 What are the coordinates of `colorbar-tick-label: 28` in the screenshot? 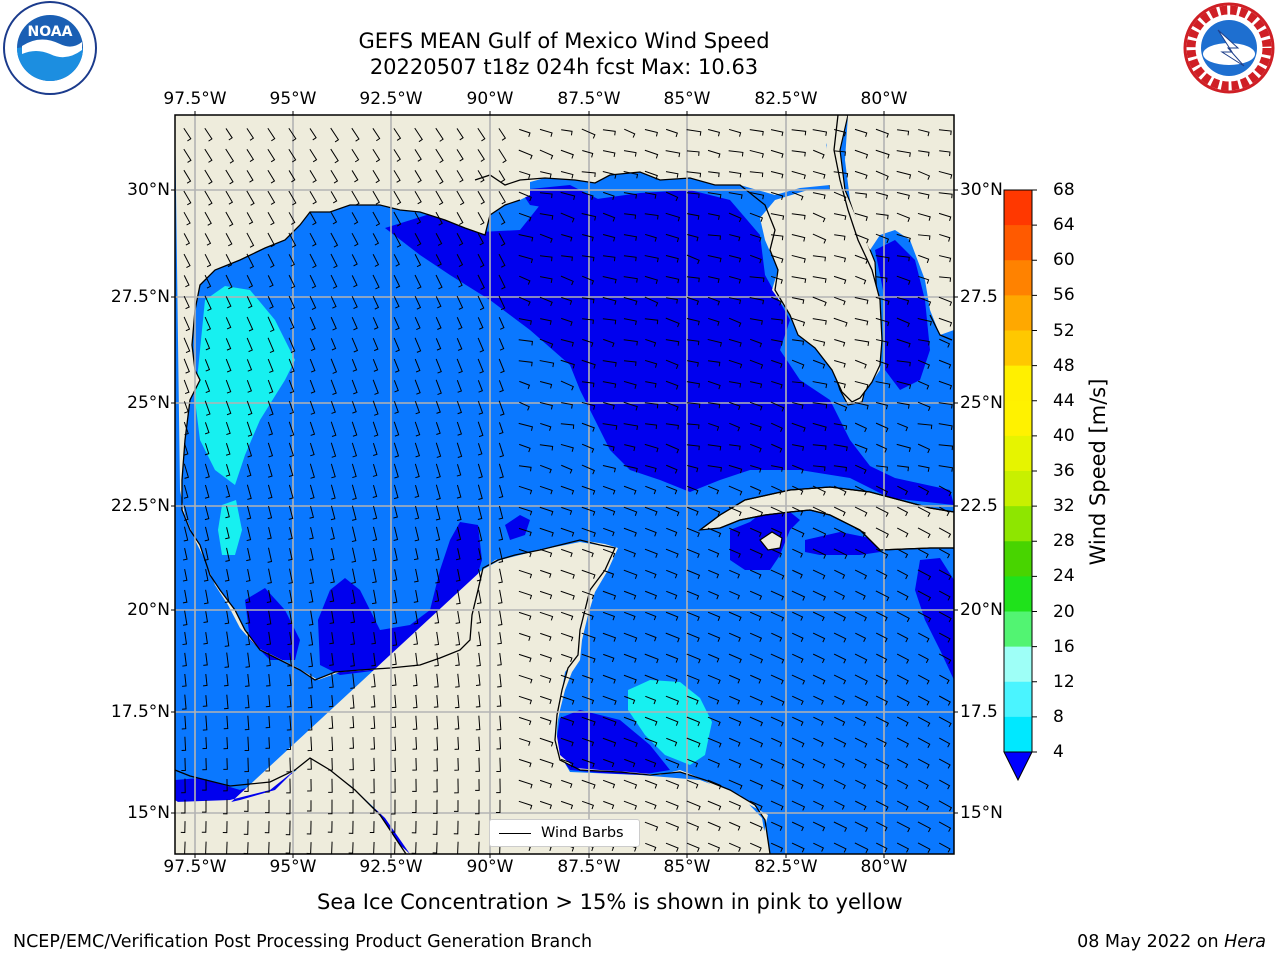 It's located at (1064, 541).